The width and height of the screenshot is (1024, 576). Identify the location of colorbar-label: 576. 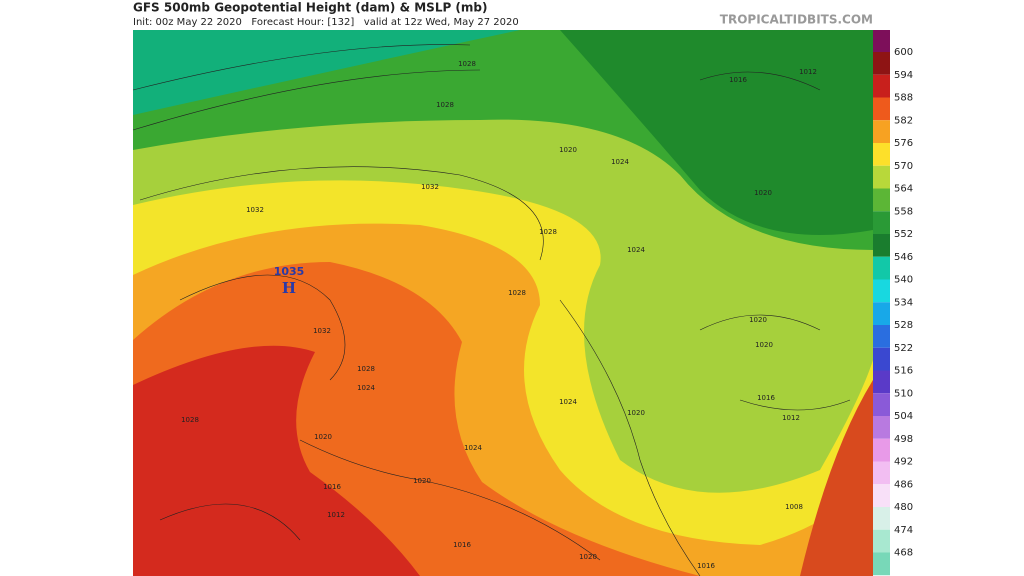
(903, 143).